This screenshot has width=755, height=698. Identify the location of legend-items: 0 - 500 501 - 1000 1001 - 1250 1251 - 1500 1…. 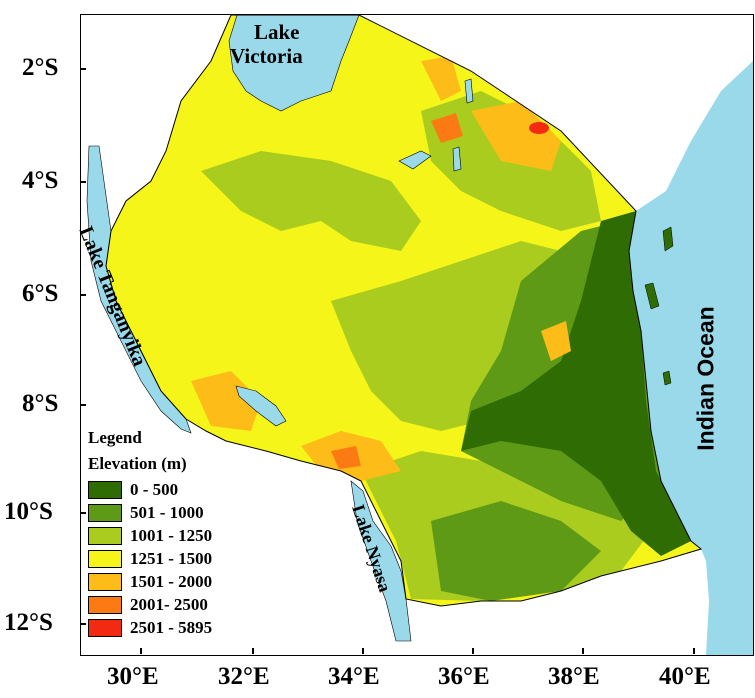
(150, 558).